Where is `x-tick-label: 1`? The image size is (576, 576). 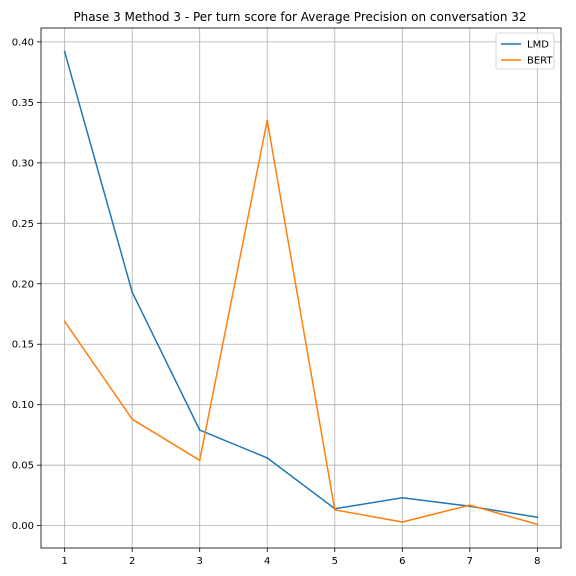
x-tick-label: 1 is located at coordinates (64, 561).